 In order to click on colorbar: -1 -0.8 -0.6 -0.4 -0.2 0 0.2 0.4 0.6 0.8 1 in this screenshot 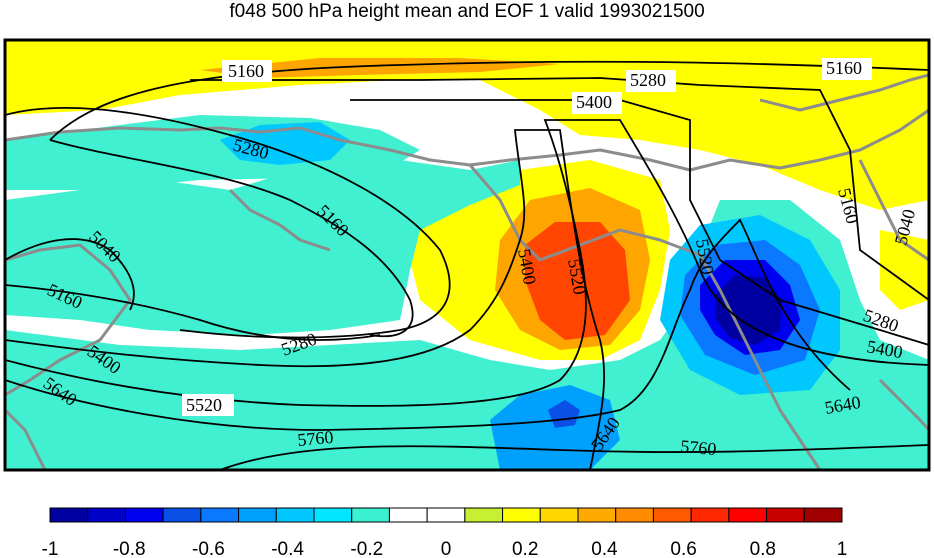, I will do `click(445, 532)`.